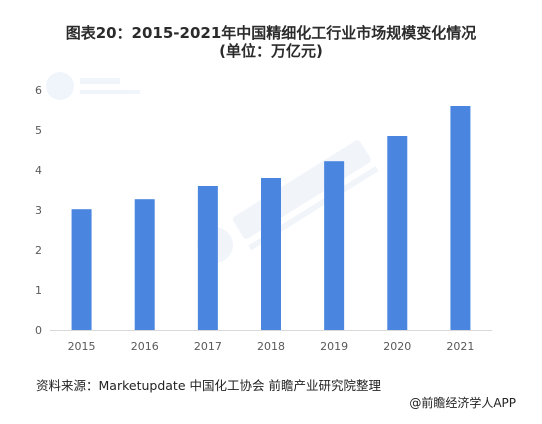 This screenshot has width=542, height=424. What do you see at coordinates (460, 218) in the screenshot?
I see `bar-2021` at bounding box center [460, 218].